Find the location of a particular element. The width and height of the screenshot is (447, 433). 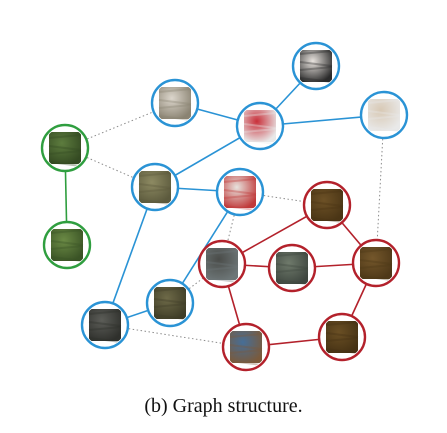

node-r4 is located at coordinates (376, 263).